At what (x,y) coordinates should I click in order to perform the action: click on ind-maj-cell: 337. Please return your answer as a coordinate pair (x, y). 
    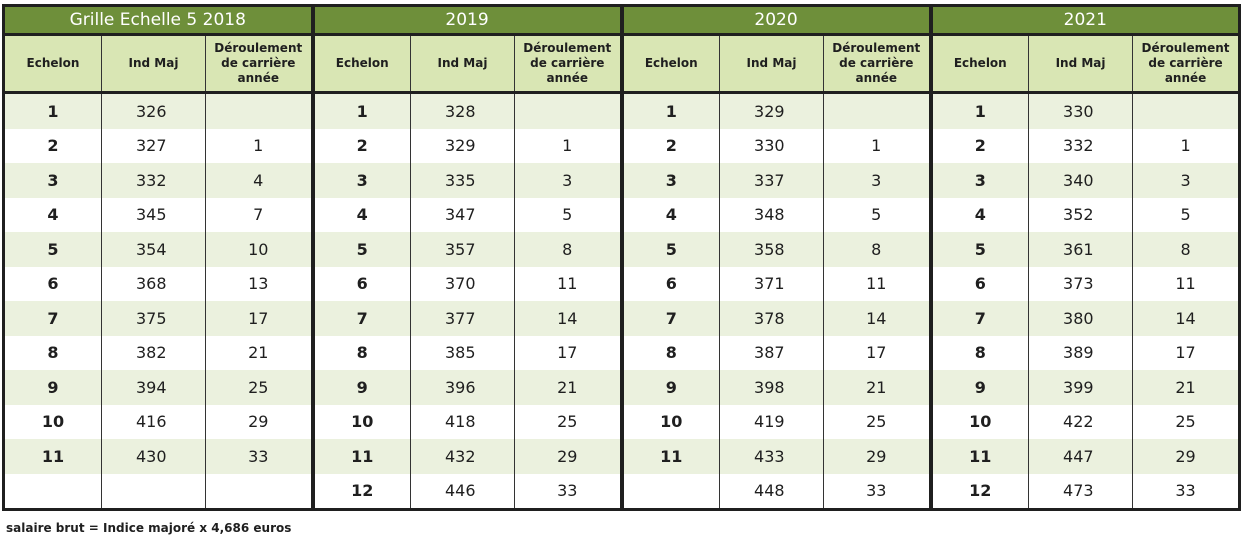
    Looking at the image, I should click on (772, 180).